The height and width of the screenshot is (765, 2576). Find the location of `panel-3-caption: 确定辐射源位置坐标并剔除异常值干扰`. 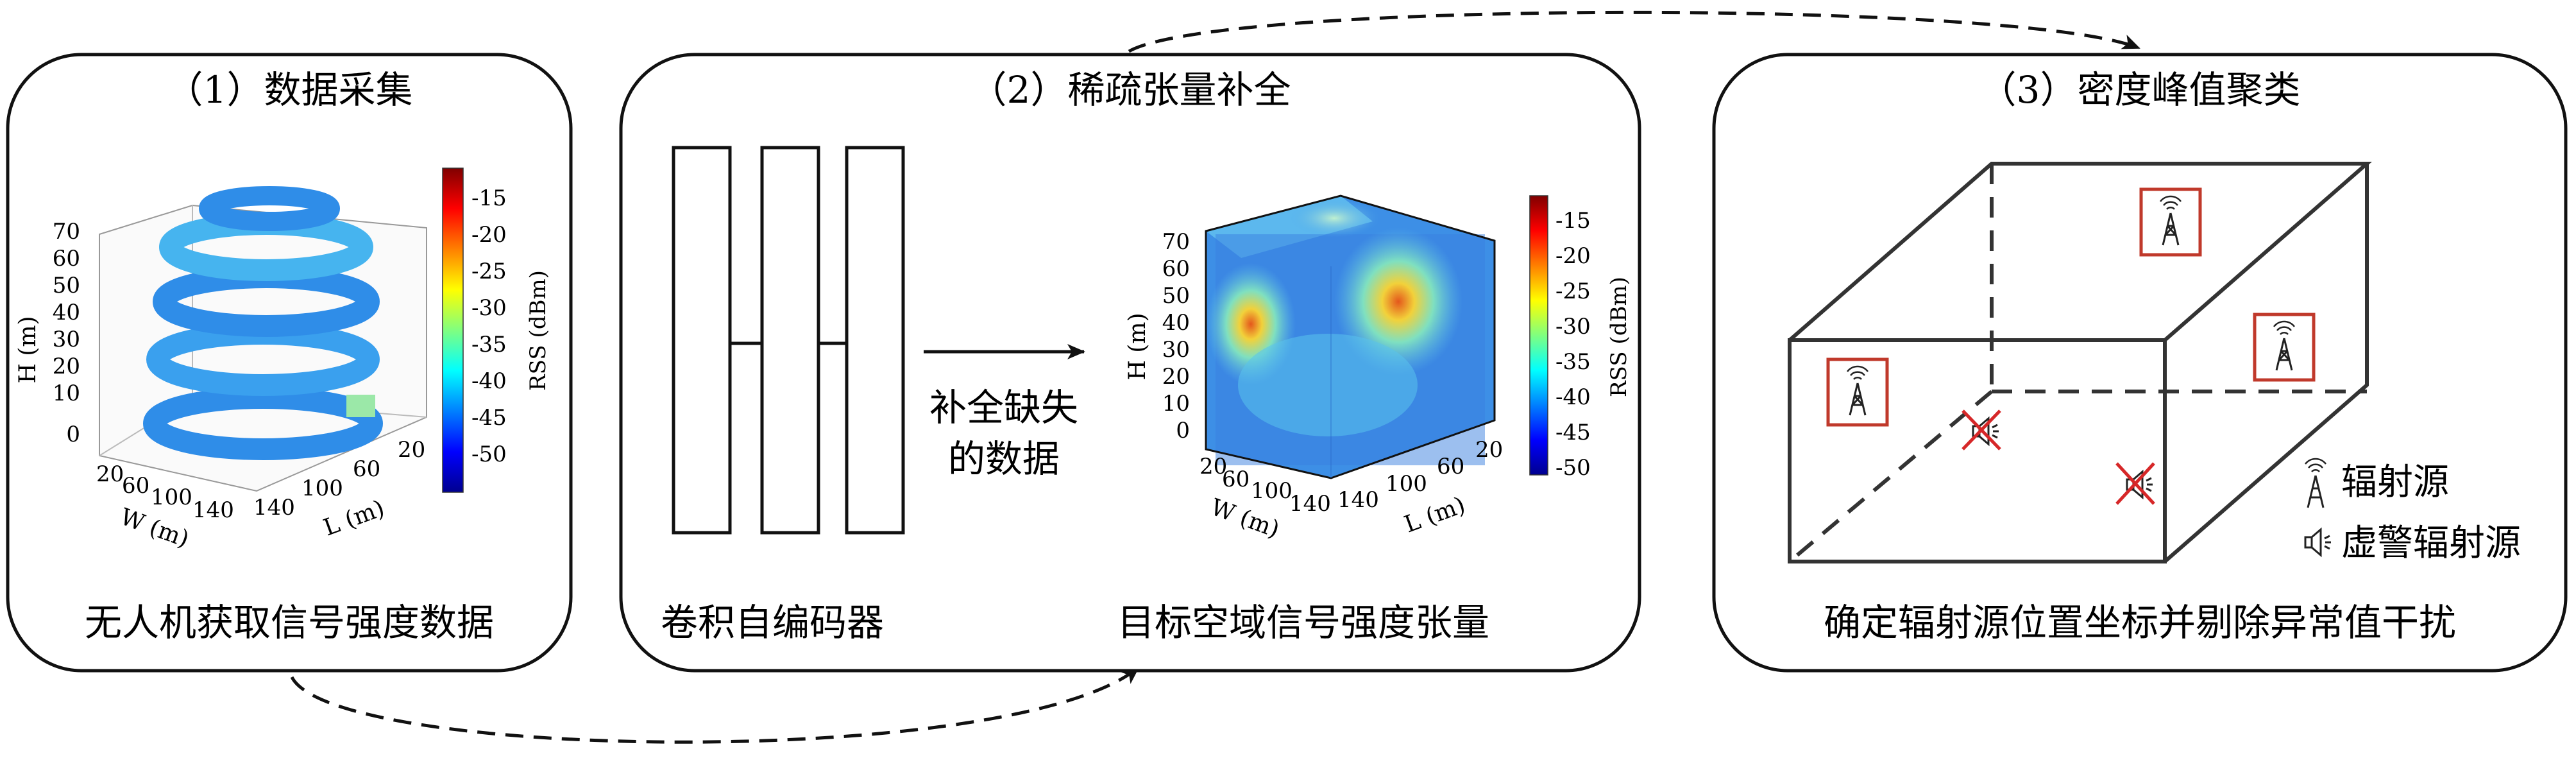

panel-3-caption: 确定辐射源位置坐标并剔除异常值干扰 is located at coordinates (2140, 622).